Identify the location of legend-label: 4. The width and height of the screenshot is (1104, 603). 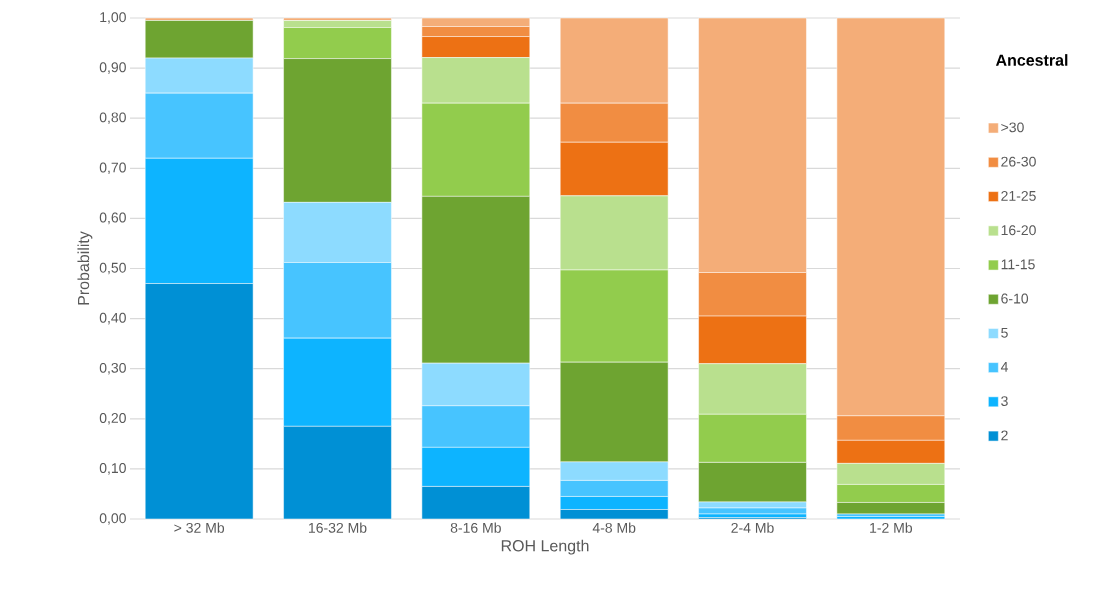
(1004, 367).